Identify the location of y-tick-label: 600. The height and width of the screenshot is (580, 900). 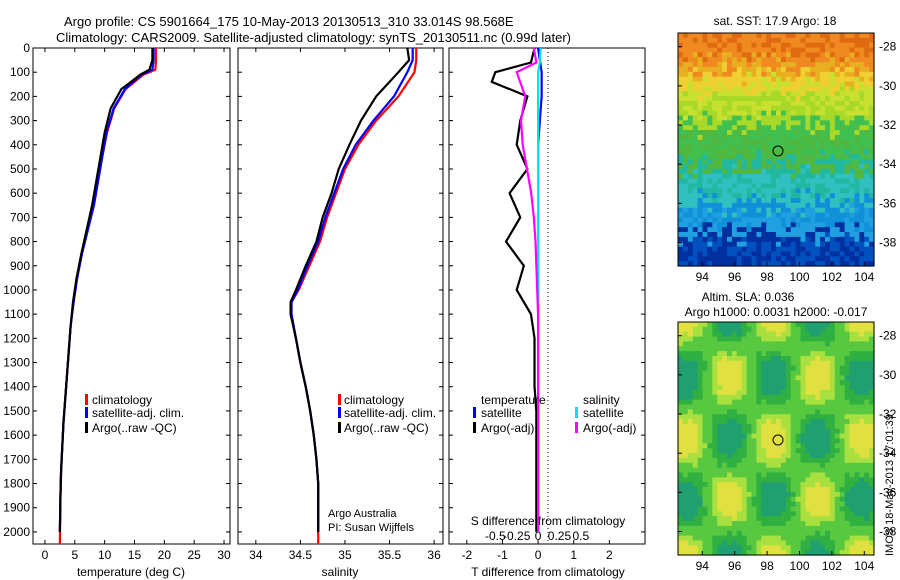
(20, 193).